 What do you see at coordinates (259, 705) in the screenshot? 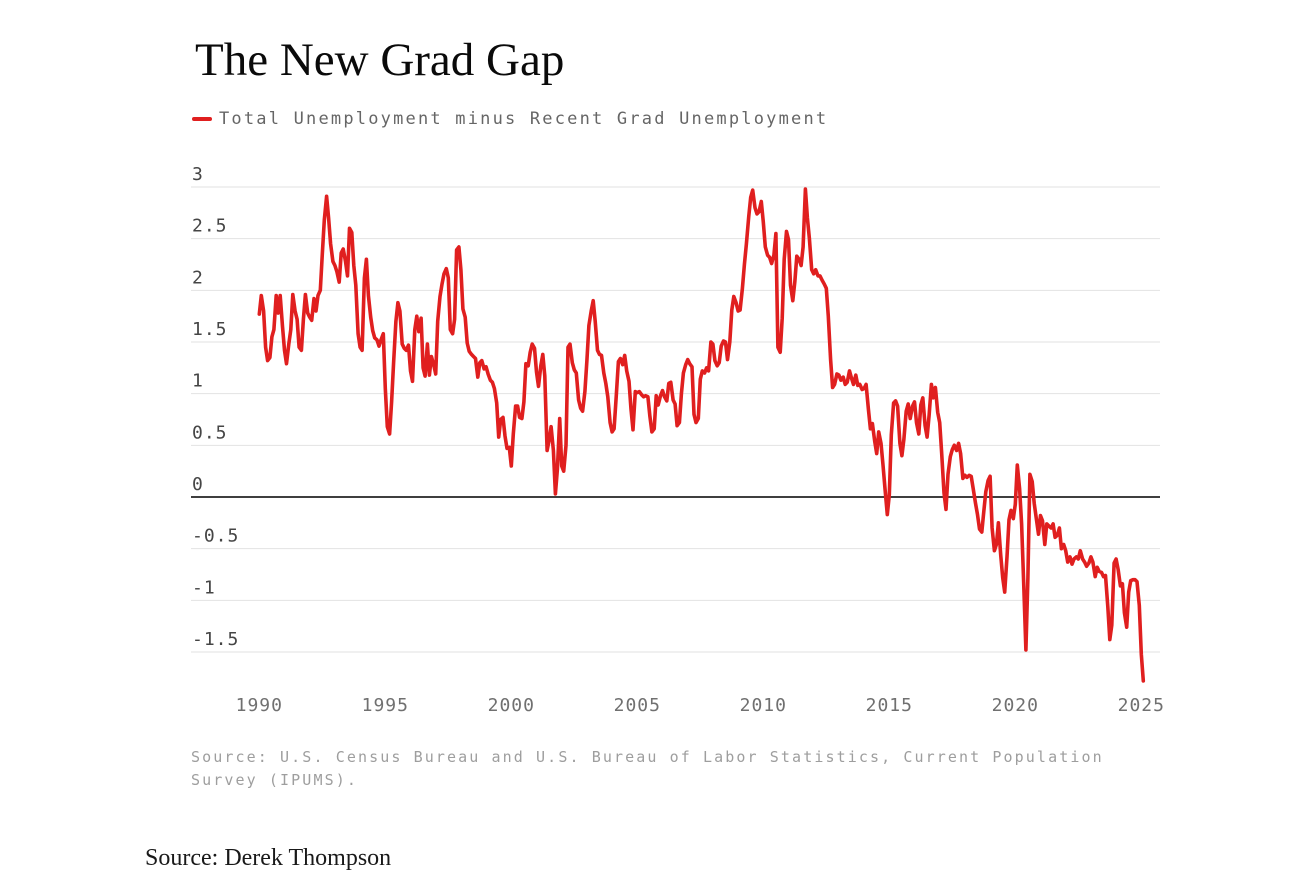
I see `x-tick-label: 1990` at bounding box center [259, 705].